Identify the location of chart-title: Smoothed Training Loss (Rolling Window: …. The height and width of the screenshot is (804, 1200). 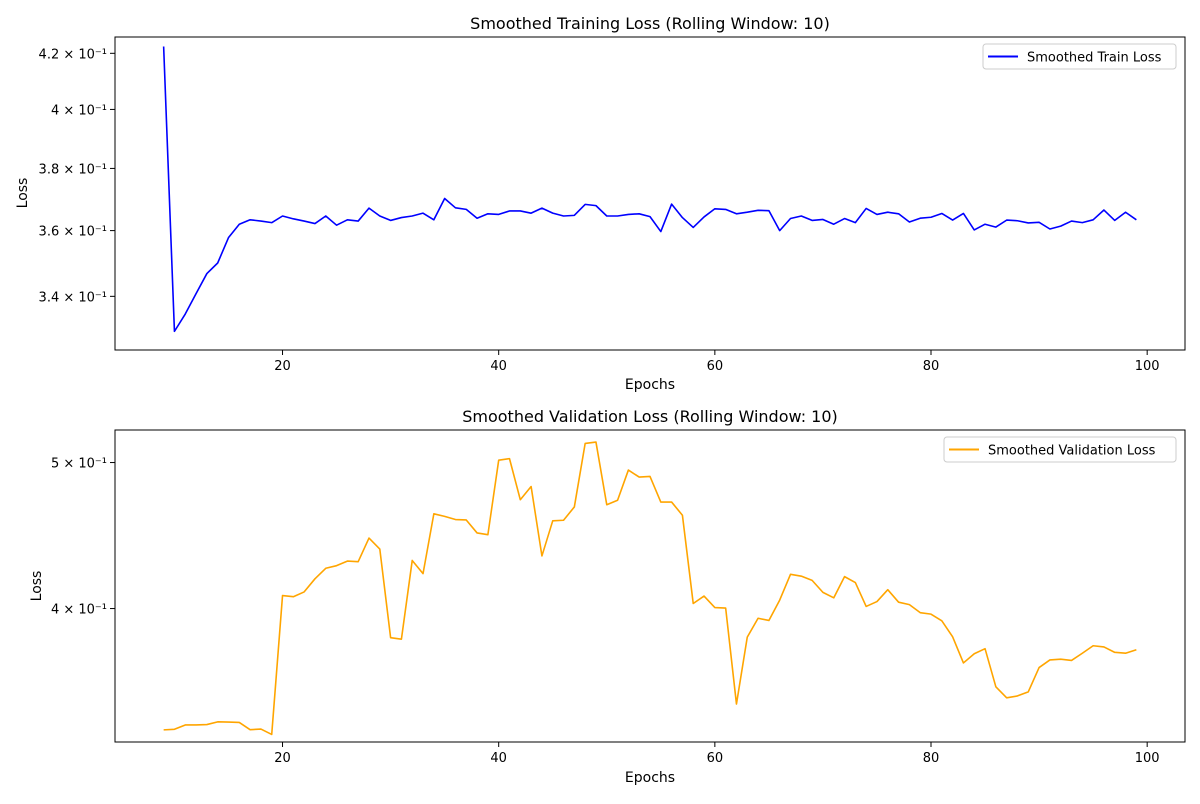
(650, 23).